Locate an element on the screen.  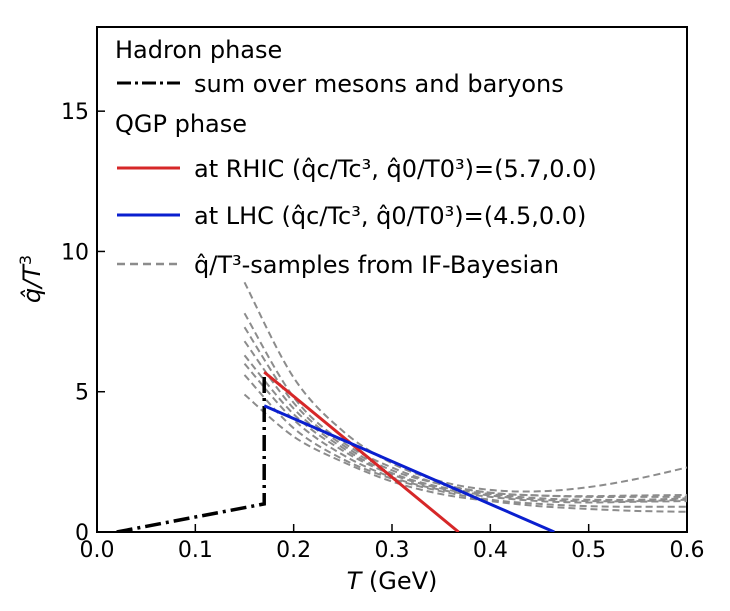
y-tick-label: 15 is located at coordinates (75, 112).